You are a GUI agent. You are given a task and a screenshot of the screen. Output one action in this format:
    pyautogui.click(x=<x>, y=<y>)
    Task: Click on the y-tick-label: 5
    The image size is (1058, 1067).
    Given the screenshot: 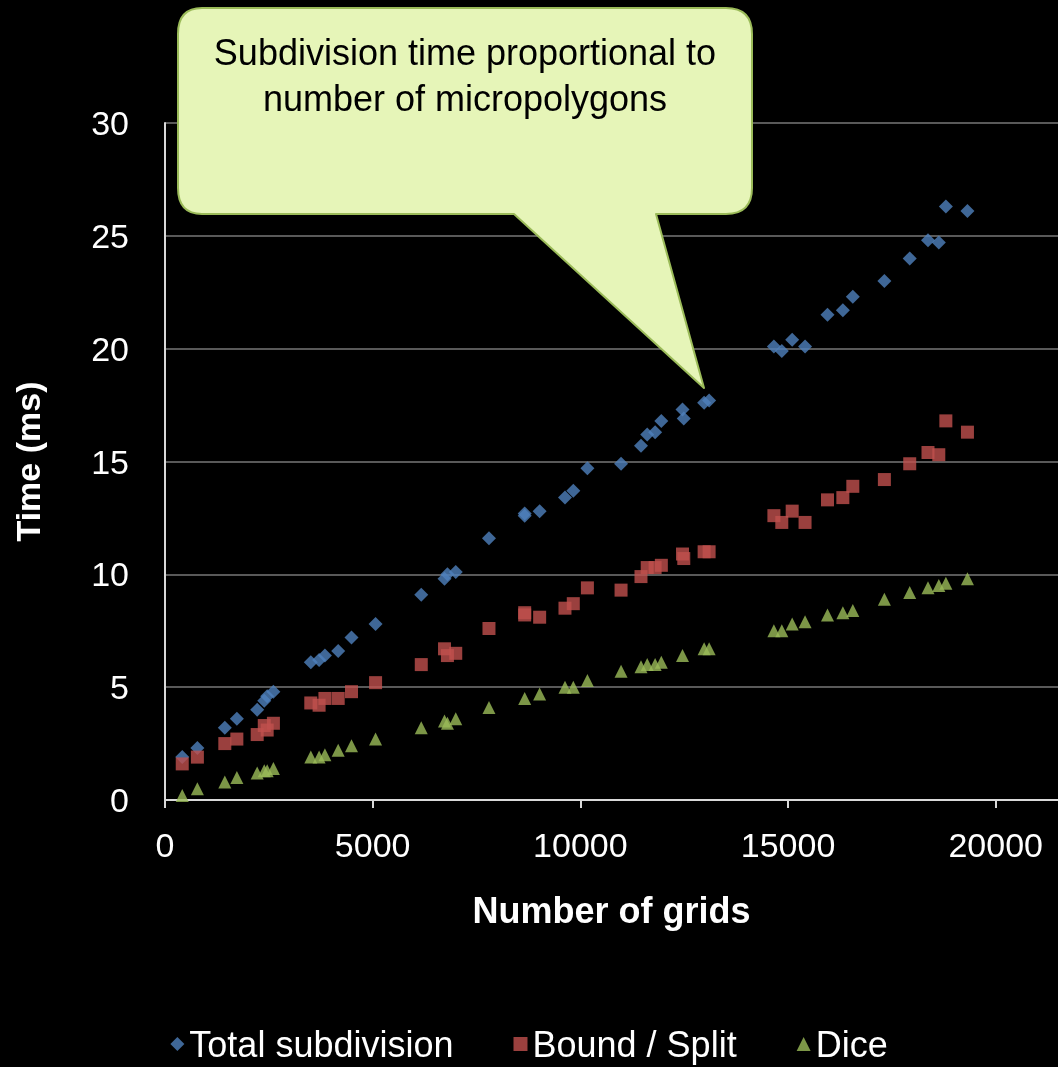 What is the action you would take?
    pyautogui.click(x=119, y=687)
    